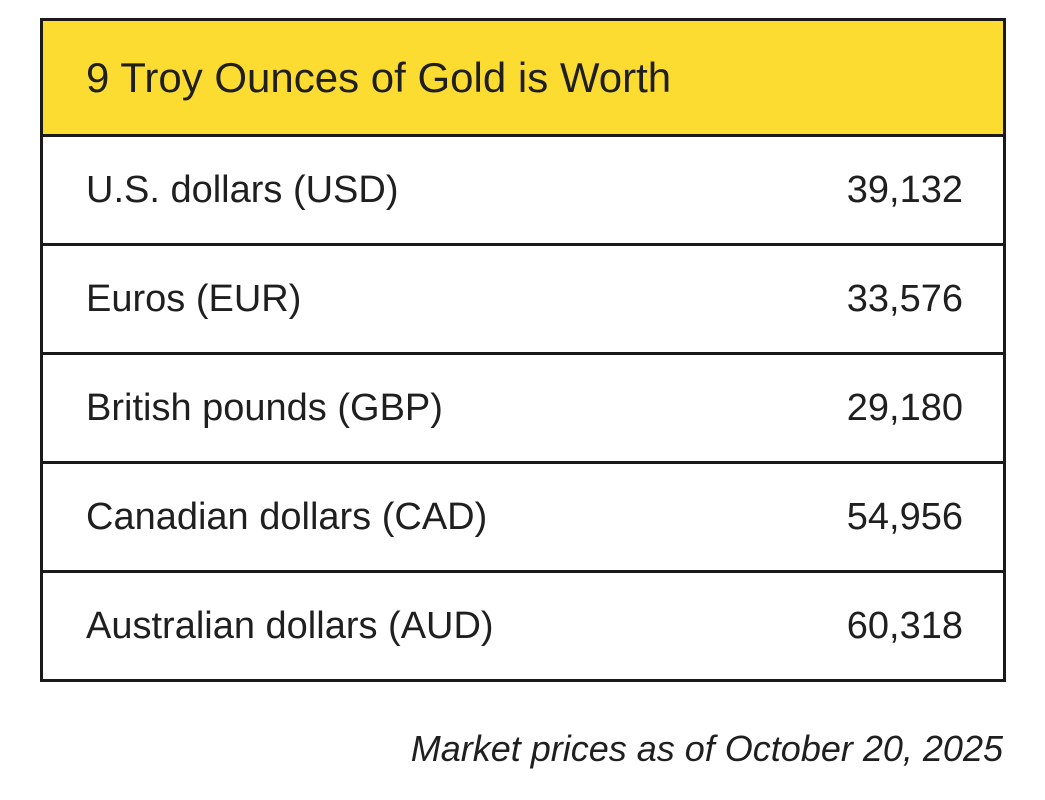  I want to click on currency-value: 54,956, so click(904, 516).